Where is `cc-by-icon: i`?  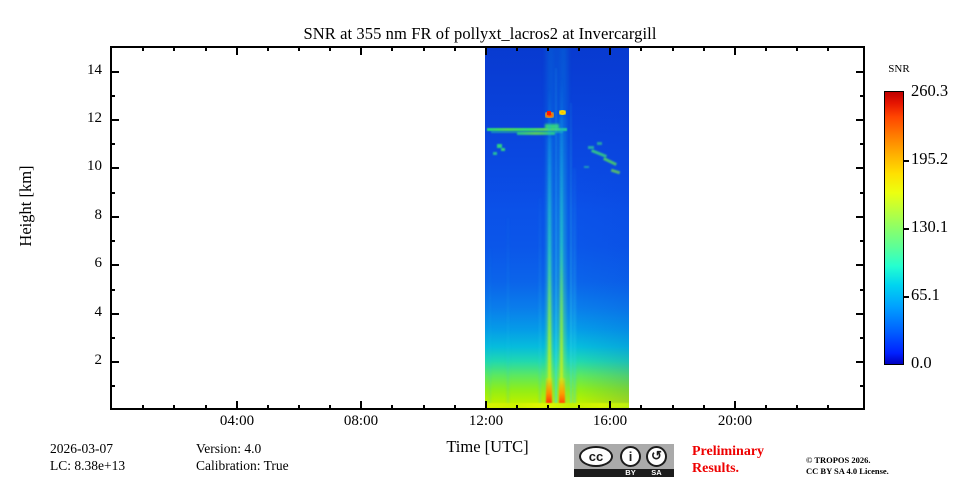
cc-by-icon: i is located at coordinates (630, 456).